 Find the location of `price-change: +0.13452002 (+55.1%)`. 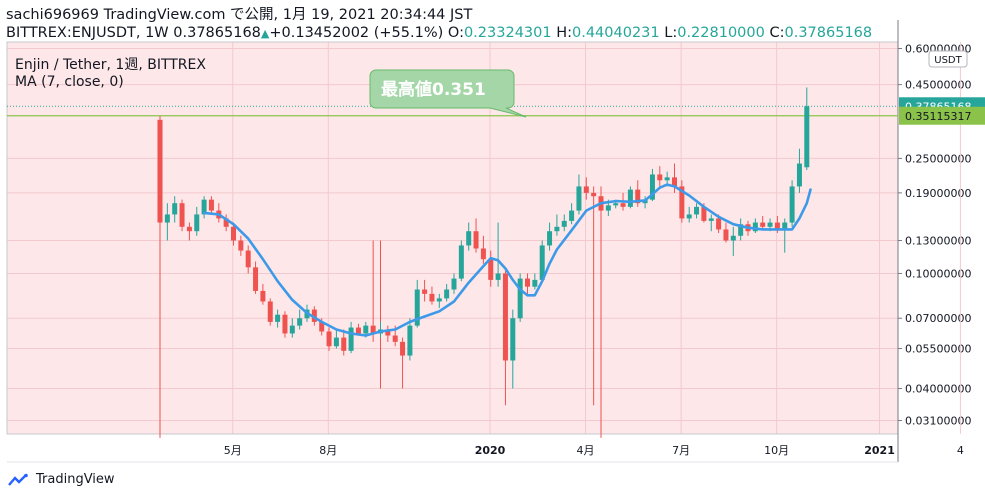

price-change: +0.13452002 (+55.1%) is located at coordinates (356, 33).